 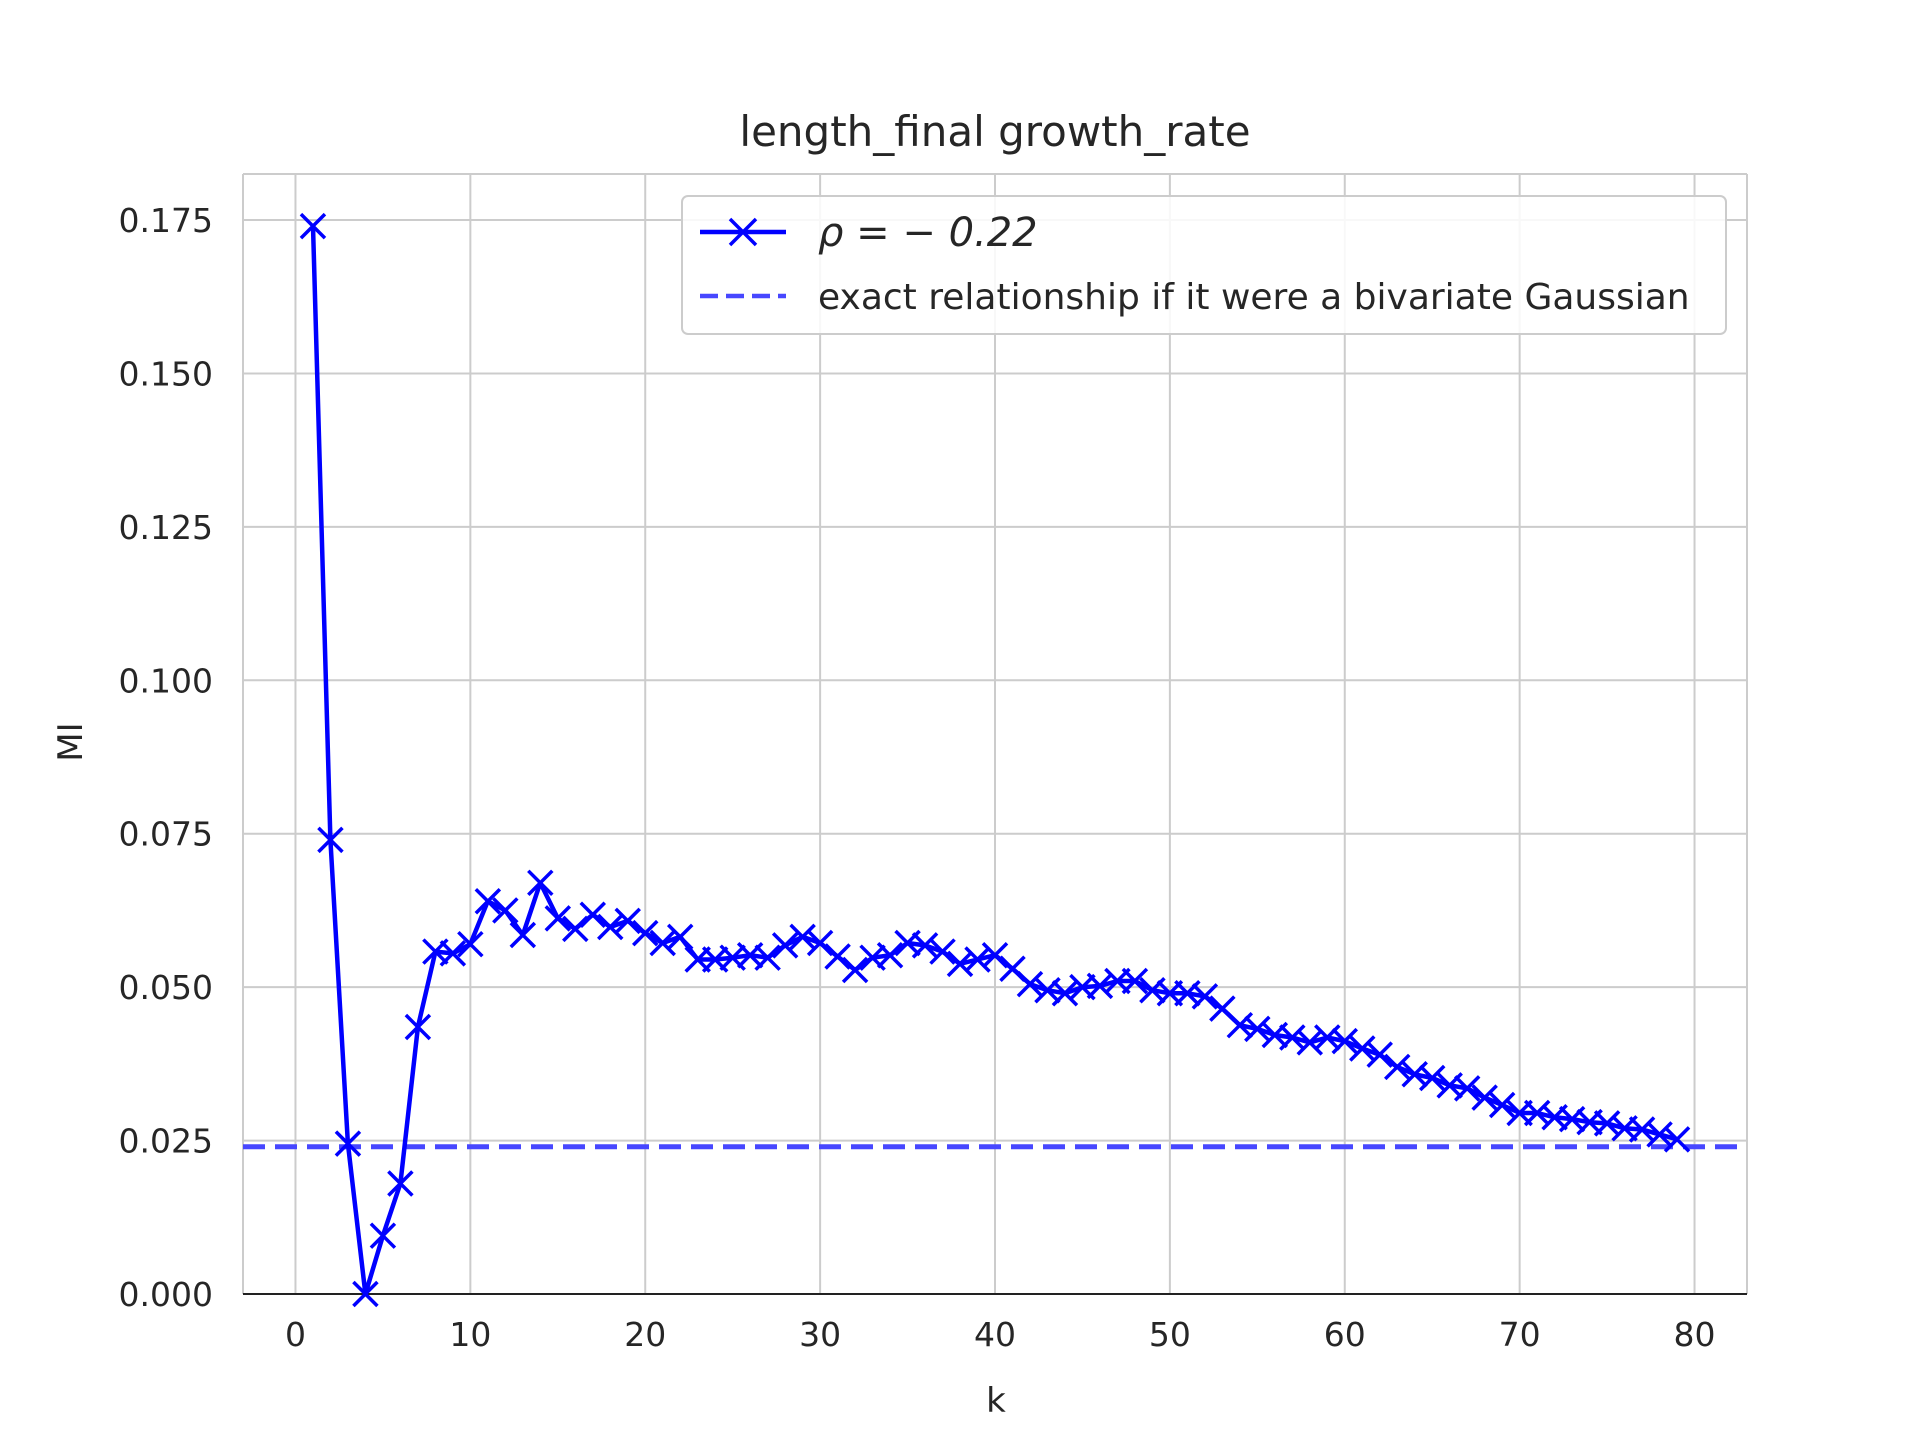 What do you see at coordinates (166, 1141) in the screenshot?
I see `y-tick-label: 0.025` at bounding box center [166, 1141].